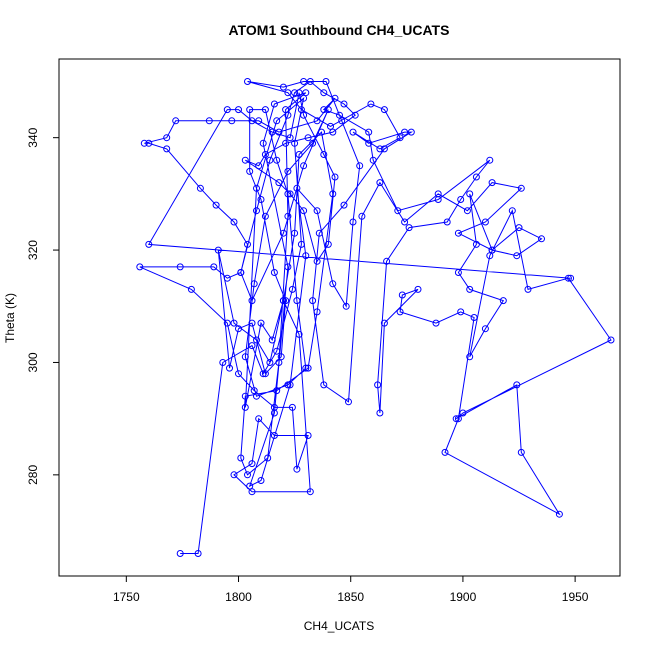  Describe the element at coordinates (339, 30) in the screenshot. I see `chart-title: ATOM1 Southbound CH4_UCATS` at that location.